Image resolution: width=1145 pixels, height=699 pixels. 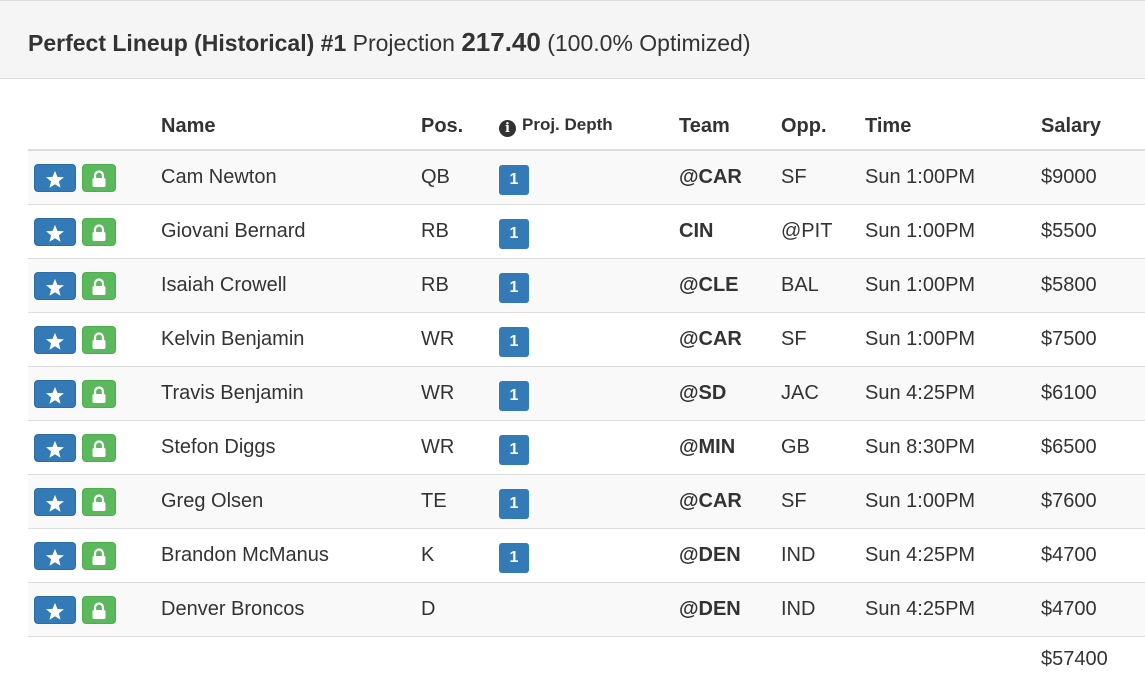 I want to click on player-salary: $5800, so click(x=1093, y=285).